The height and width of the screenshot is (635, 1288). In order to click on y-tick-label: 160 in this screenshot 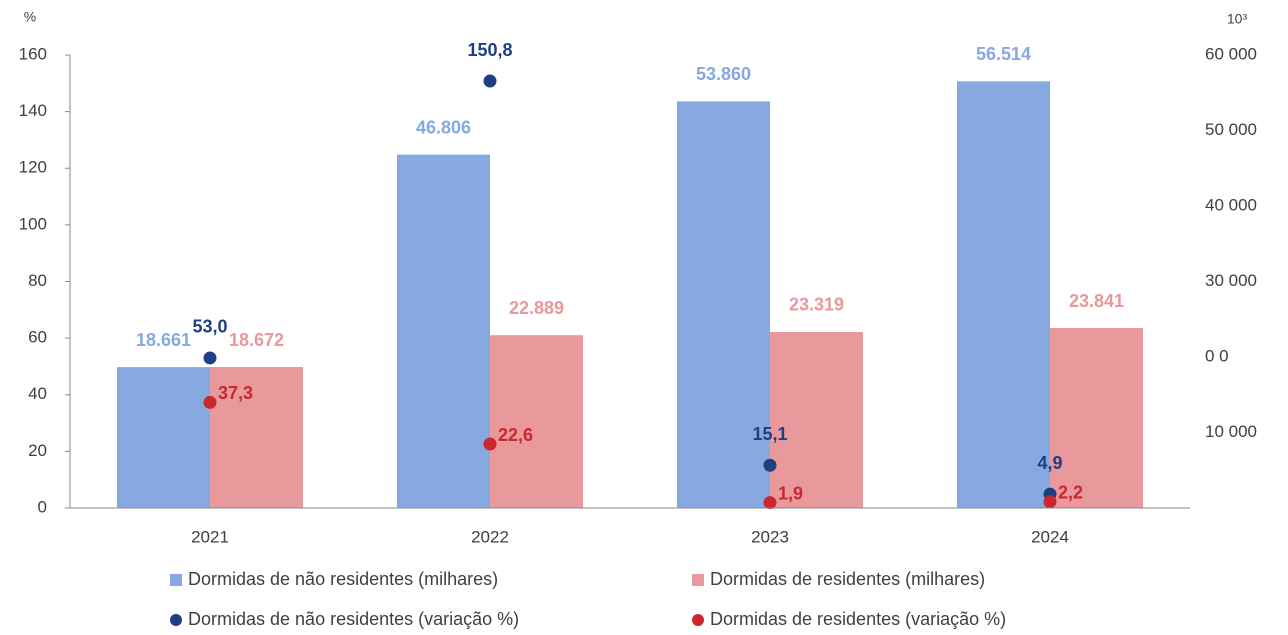, I will do `click(33, 53)`.